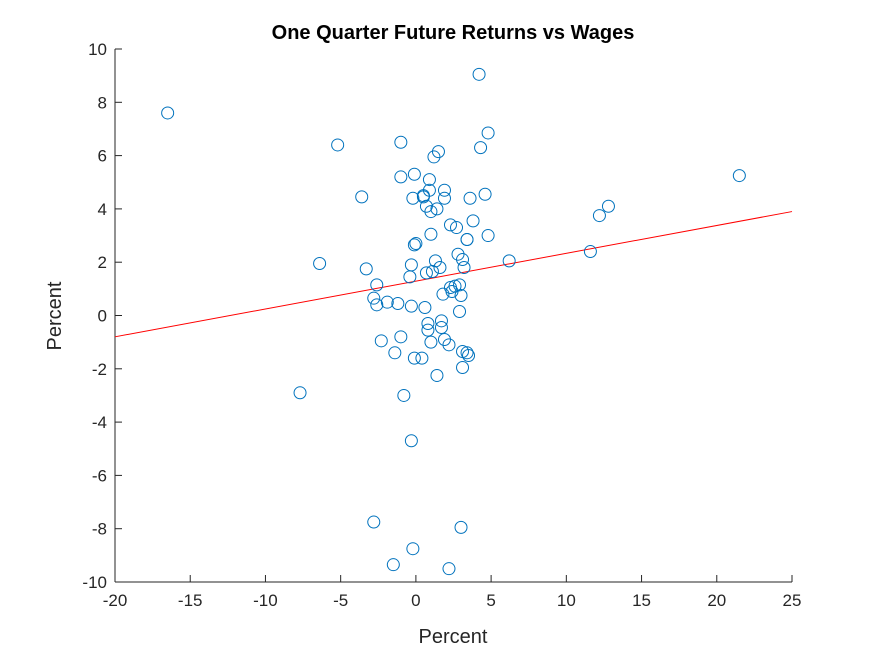 This screenshot has width=875, height=656. I want to click on x-axis-label: Percent, so click(453, 637).